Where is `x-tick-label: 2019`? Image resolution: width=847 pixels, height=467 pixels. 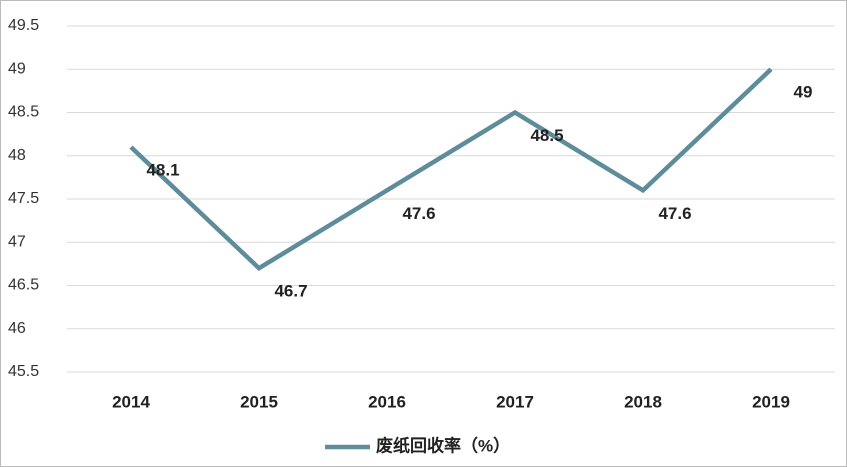 x-tick-label: 2019 is located at coordinates (771, 401).